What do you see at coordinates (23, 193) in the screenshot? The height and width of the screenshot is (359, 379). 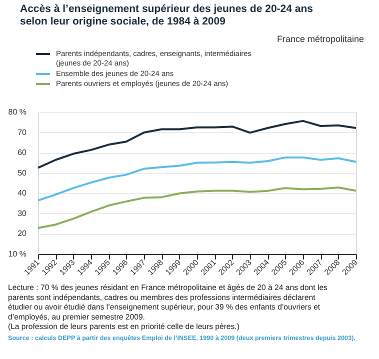 I see `y-tick-label: 40` at bounding box center [23, 193].